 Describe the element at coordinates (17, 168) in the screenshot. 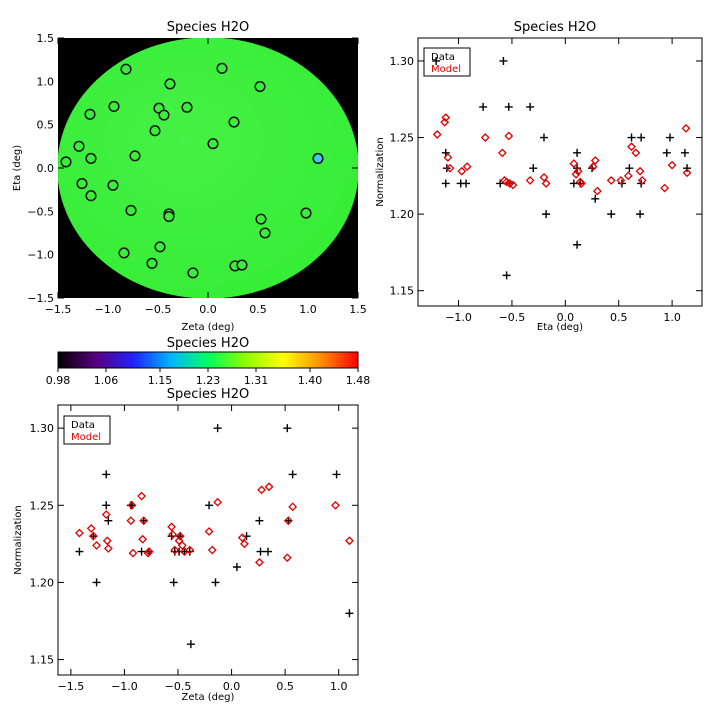

I see `heatmap-y-axis-label: Eta (deg)` at that location.